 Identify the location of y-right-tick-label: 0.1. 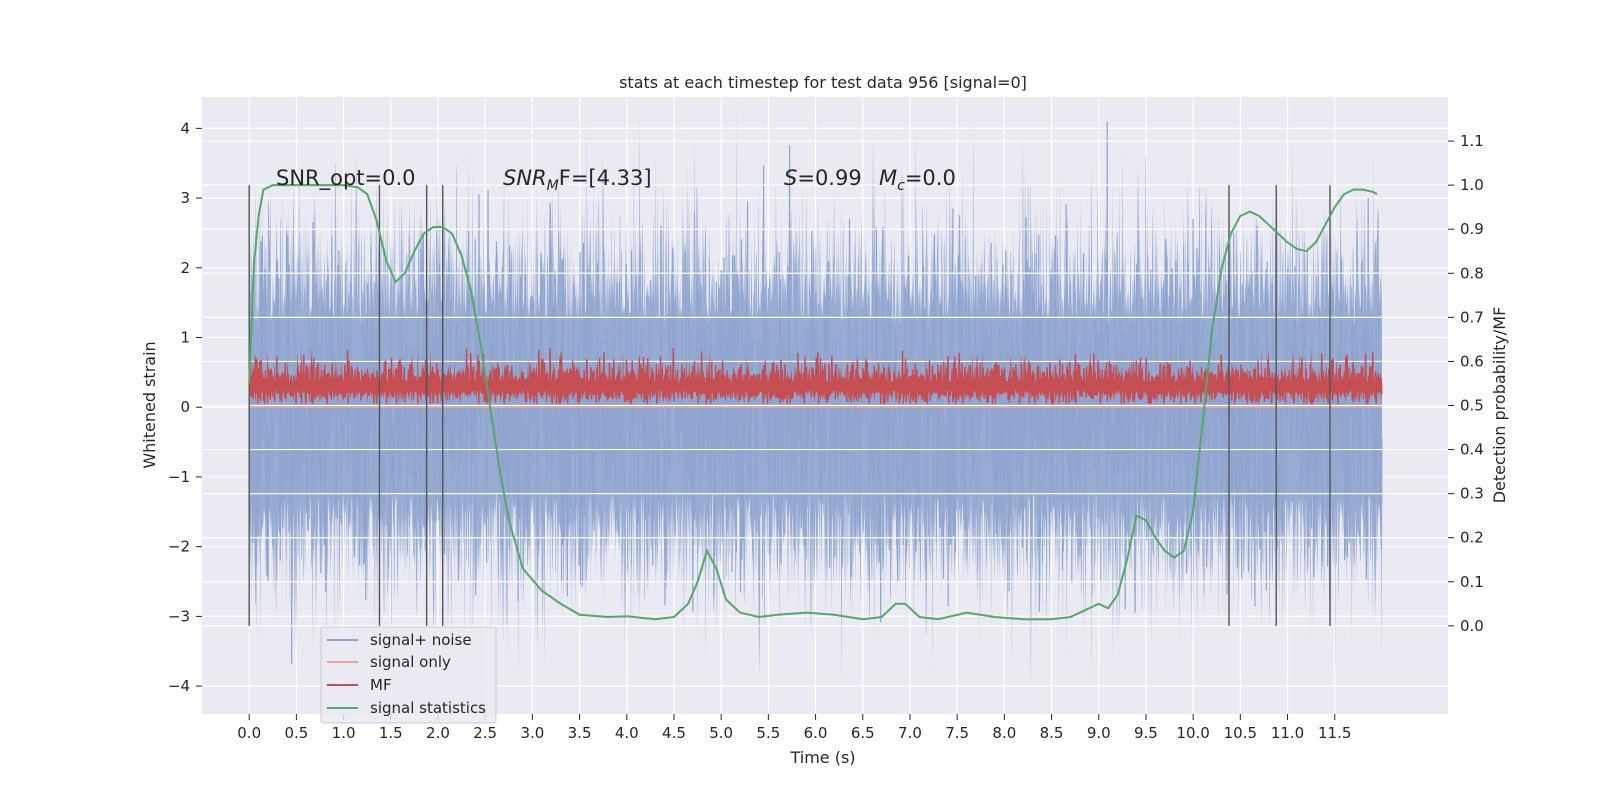
(1472, 582).